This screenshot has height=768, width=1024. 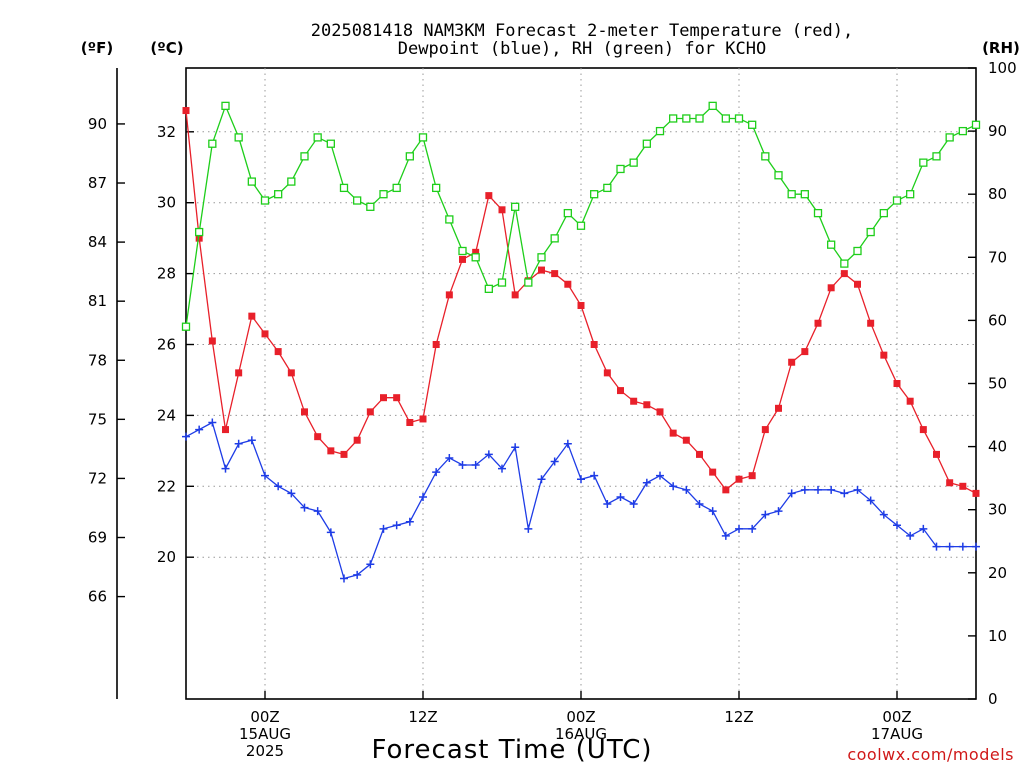 I want to click on rh-tick-label: 90, so click(x=997, y=131).